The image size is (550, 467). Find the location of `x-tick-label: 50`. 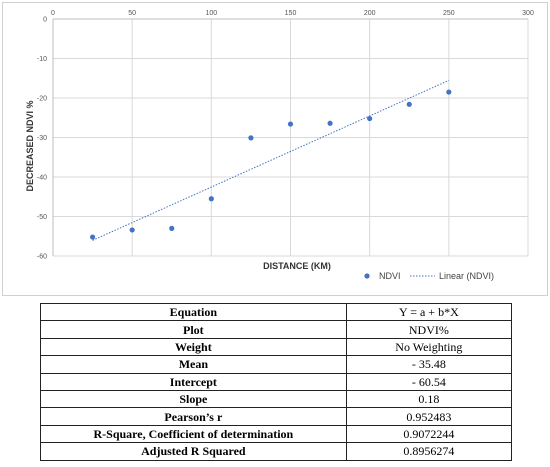

x-tick-label: 50 is located at coordinates (132, 13).